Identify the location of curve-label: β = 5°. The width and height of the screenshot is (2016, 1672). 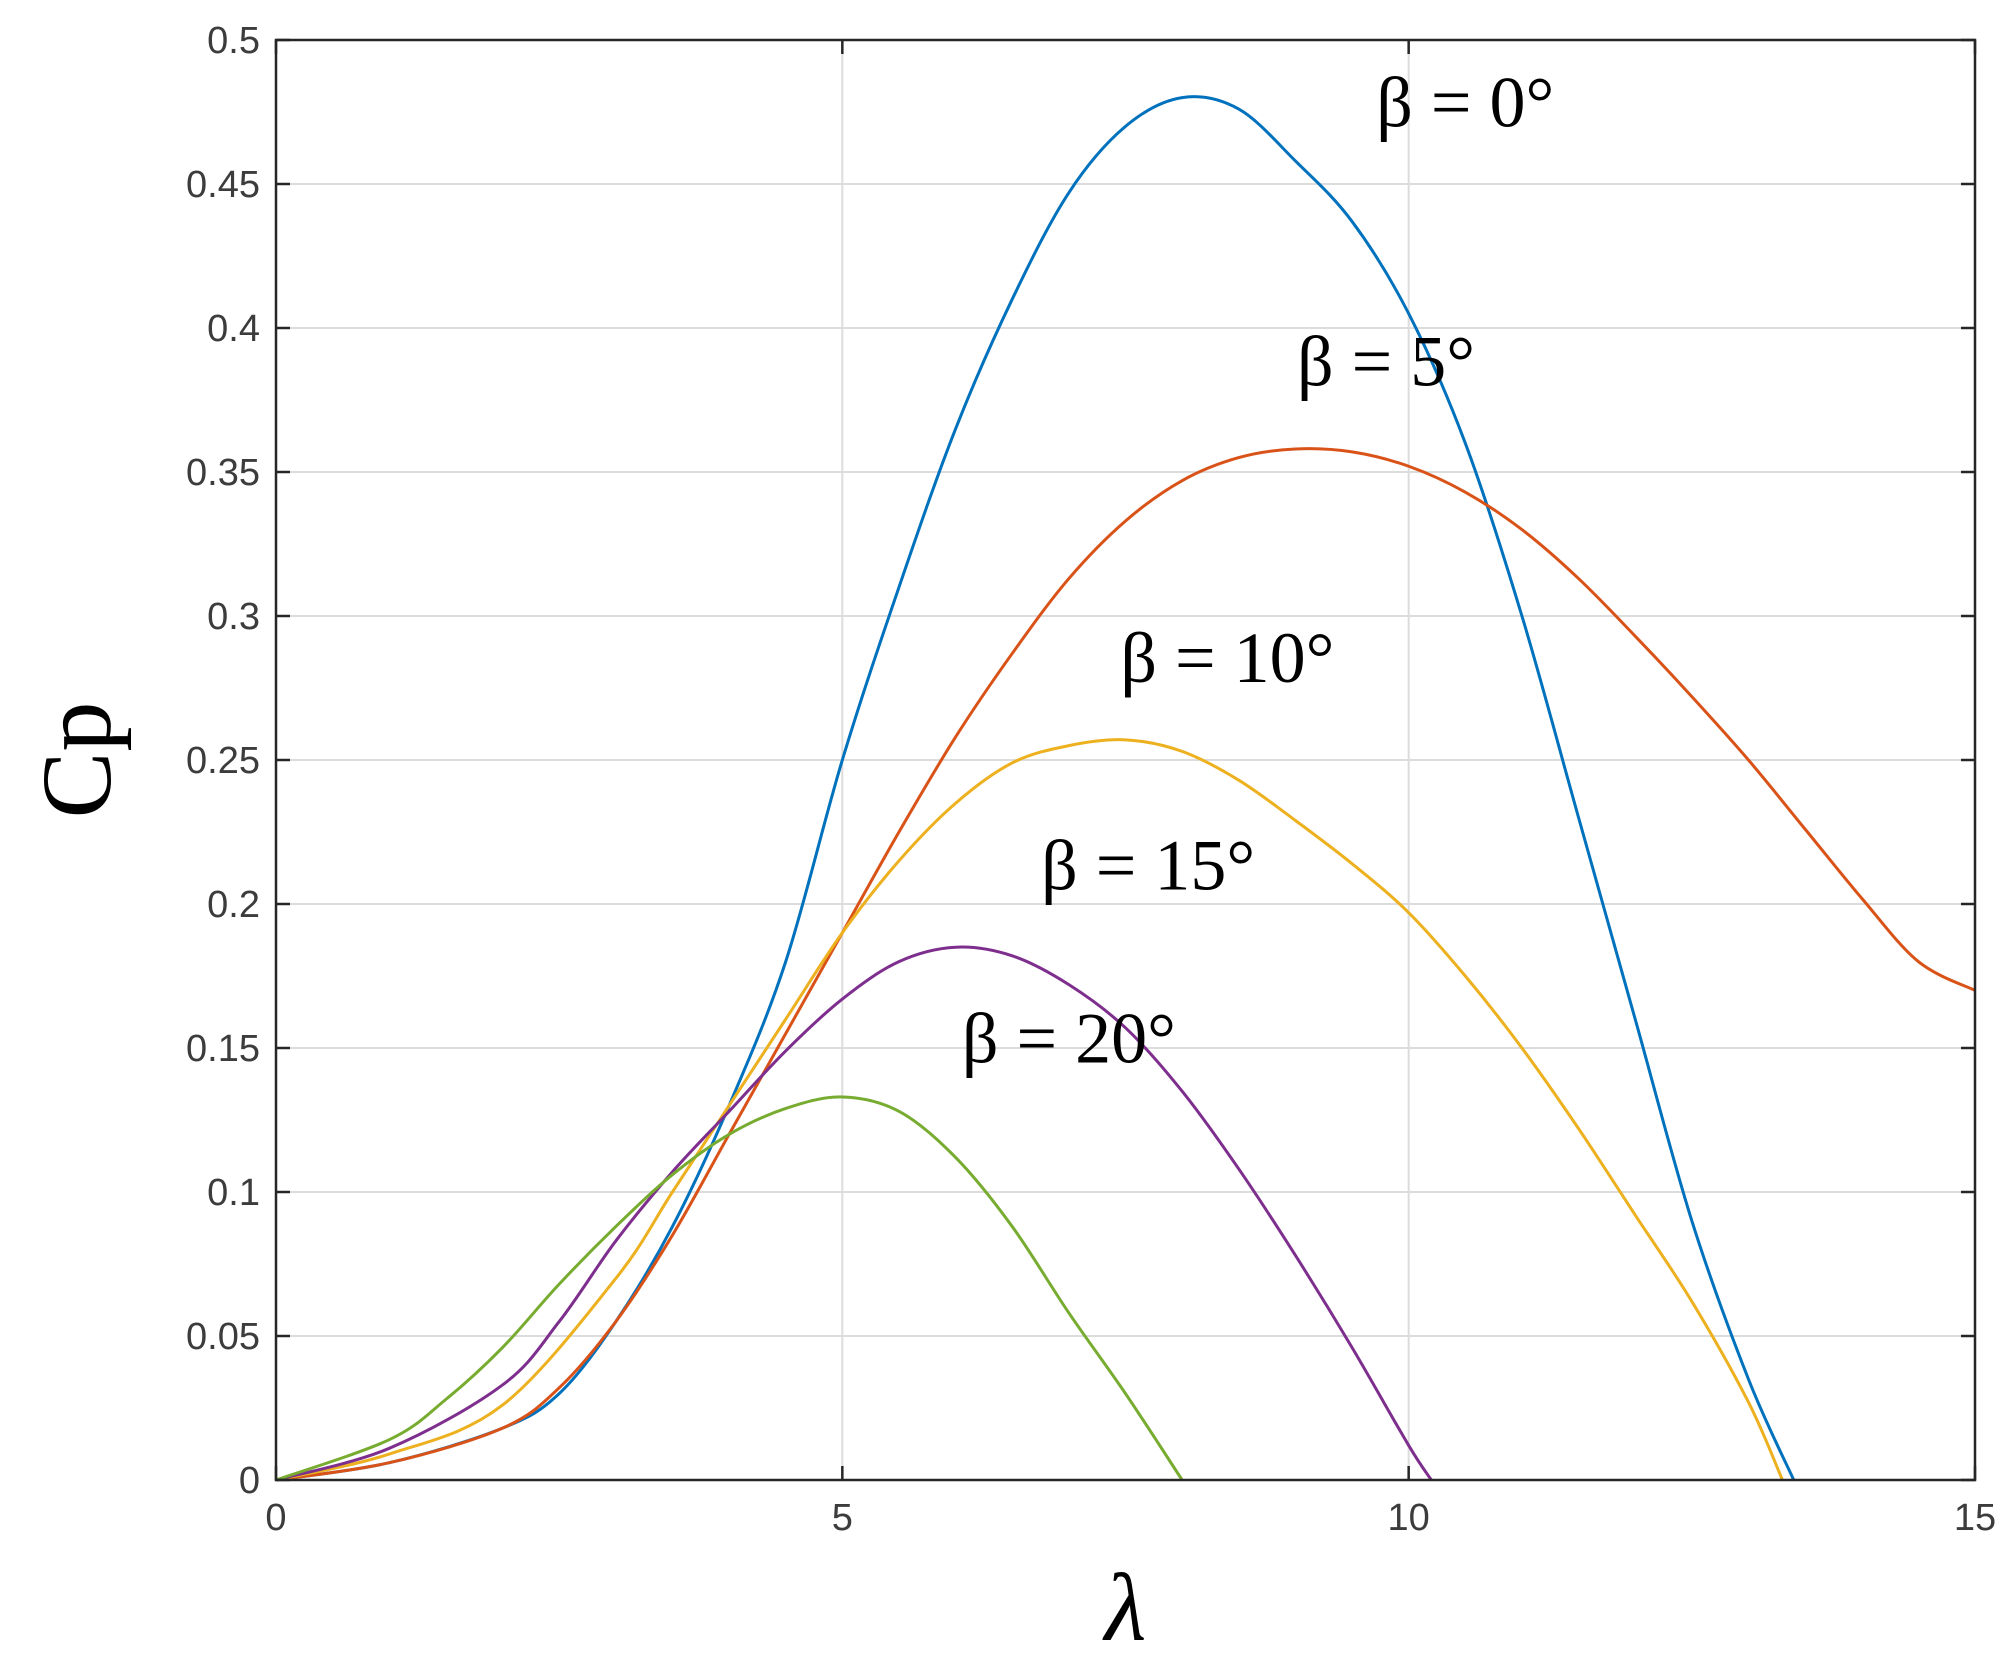
(1386, 362).